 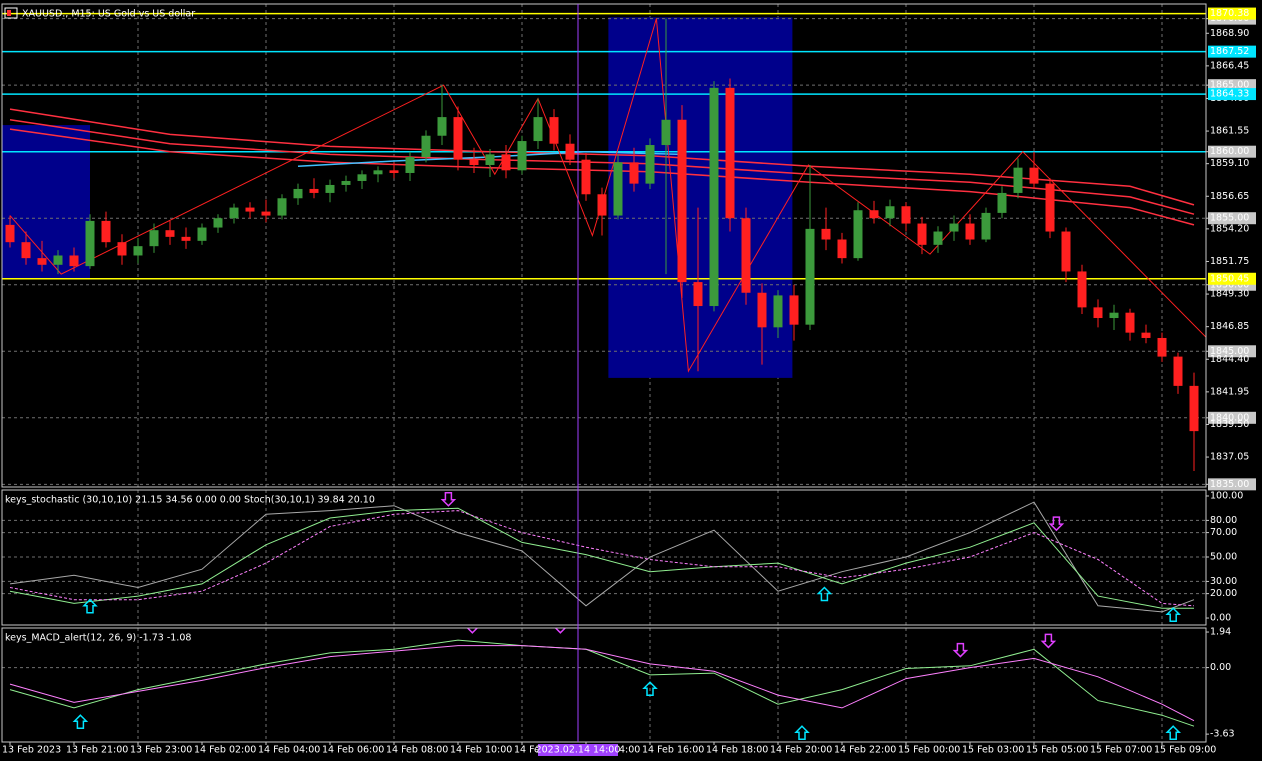 I want to click on y-tick-label: 50.00, so click(x=1223, y=557).